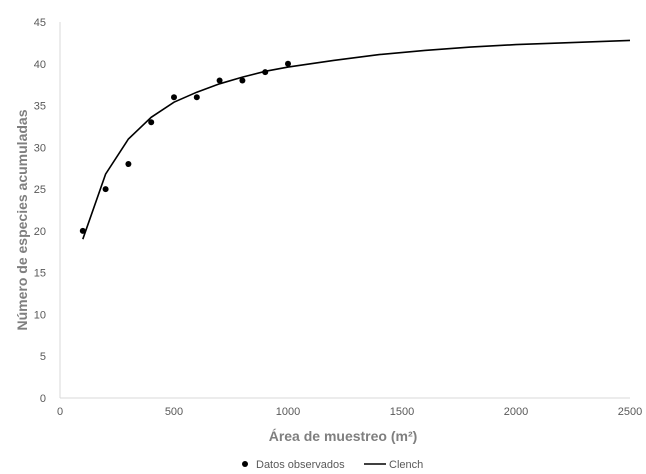  I want to click on x-tick-label: 1000, so click(288, 412).